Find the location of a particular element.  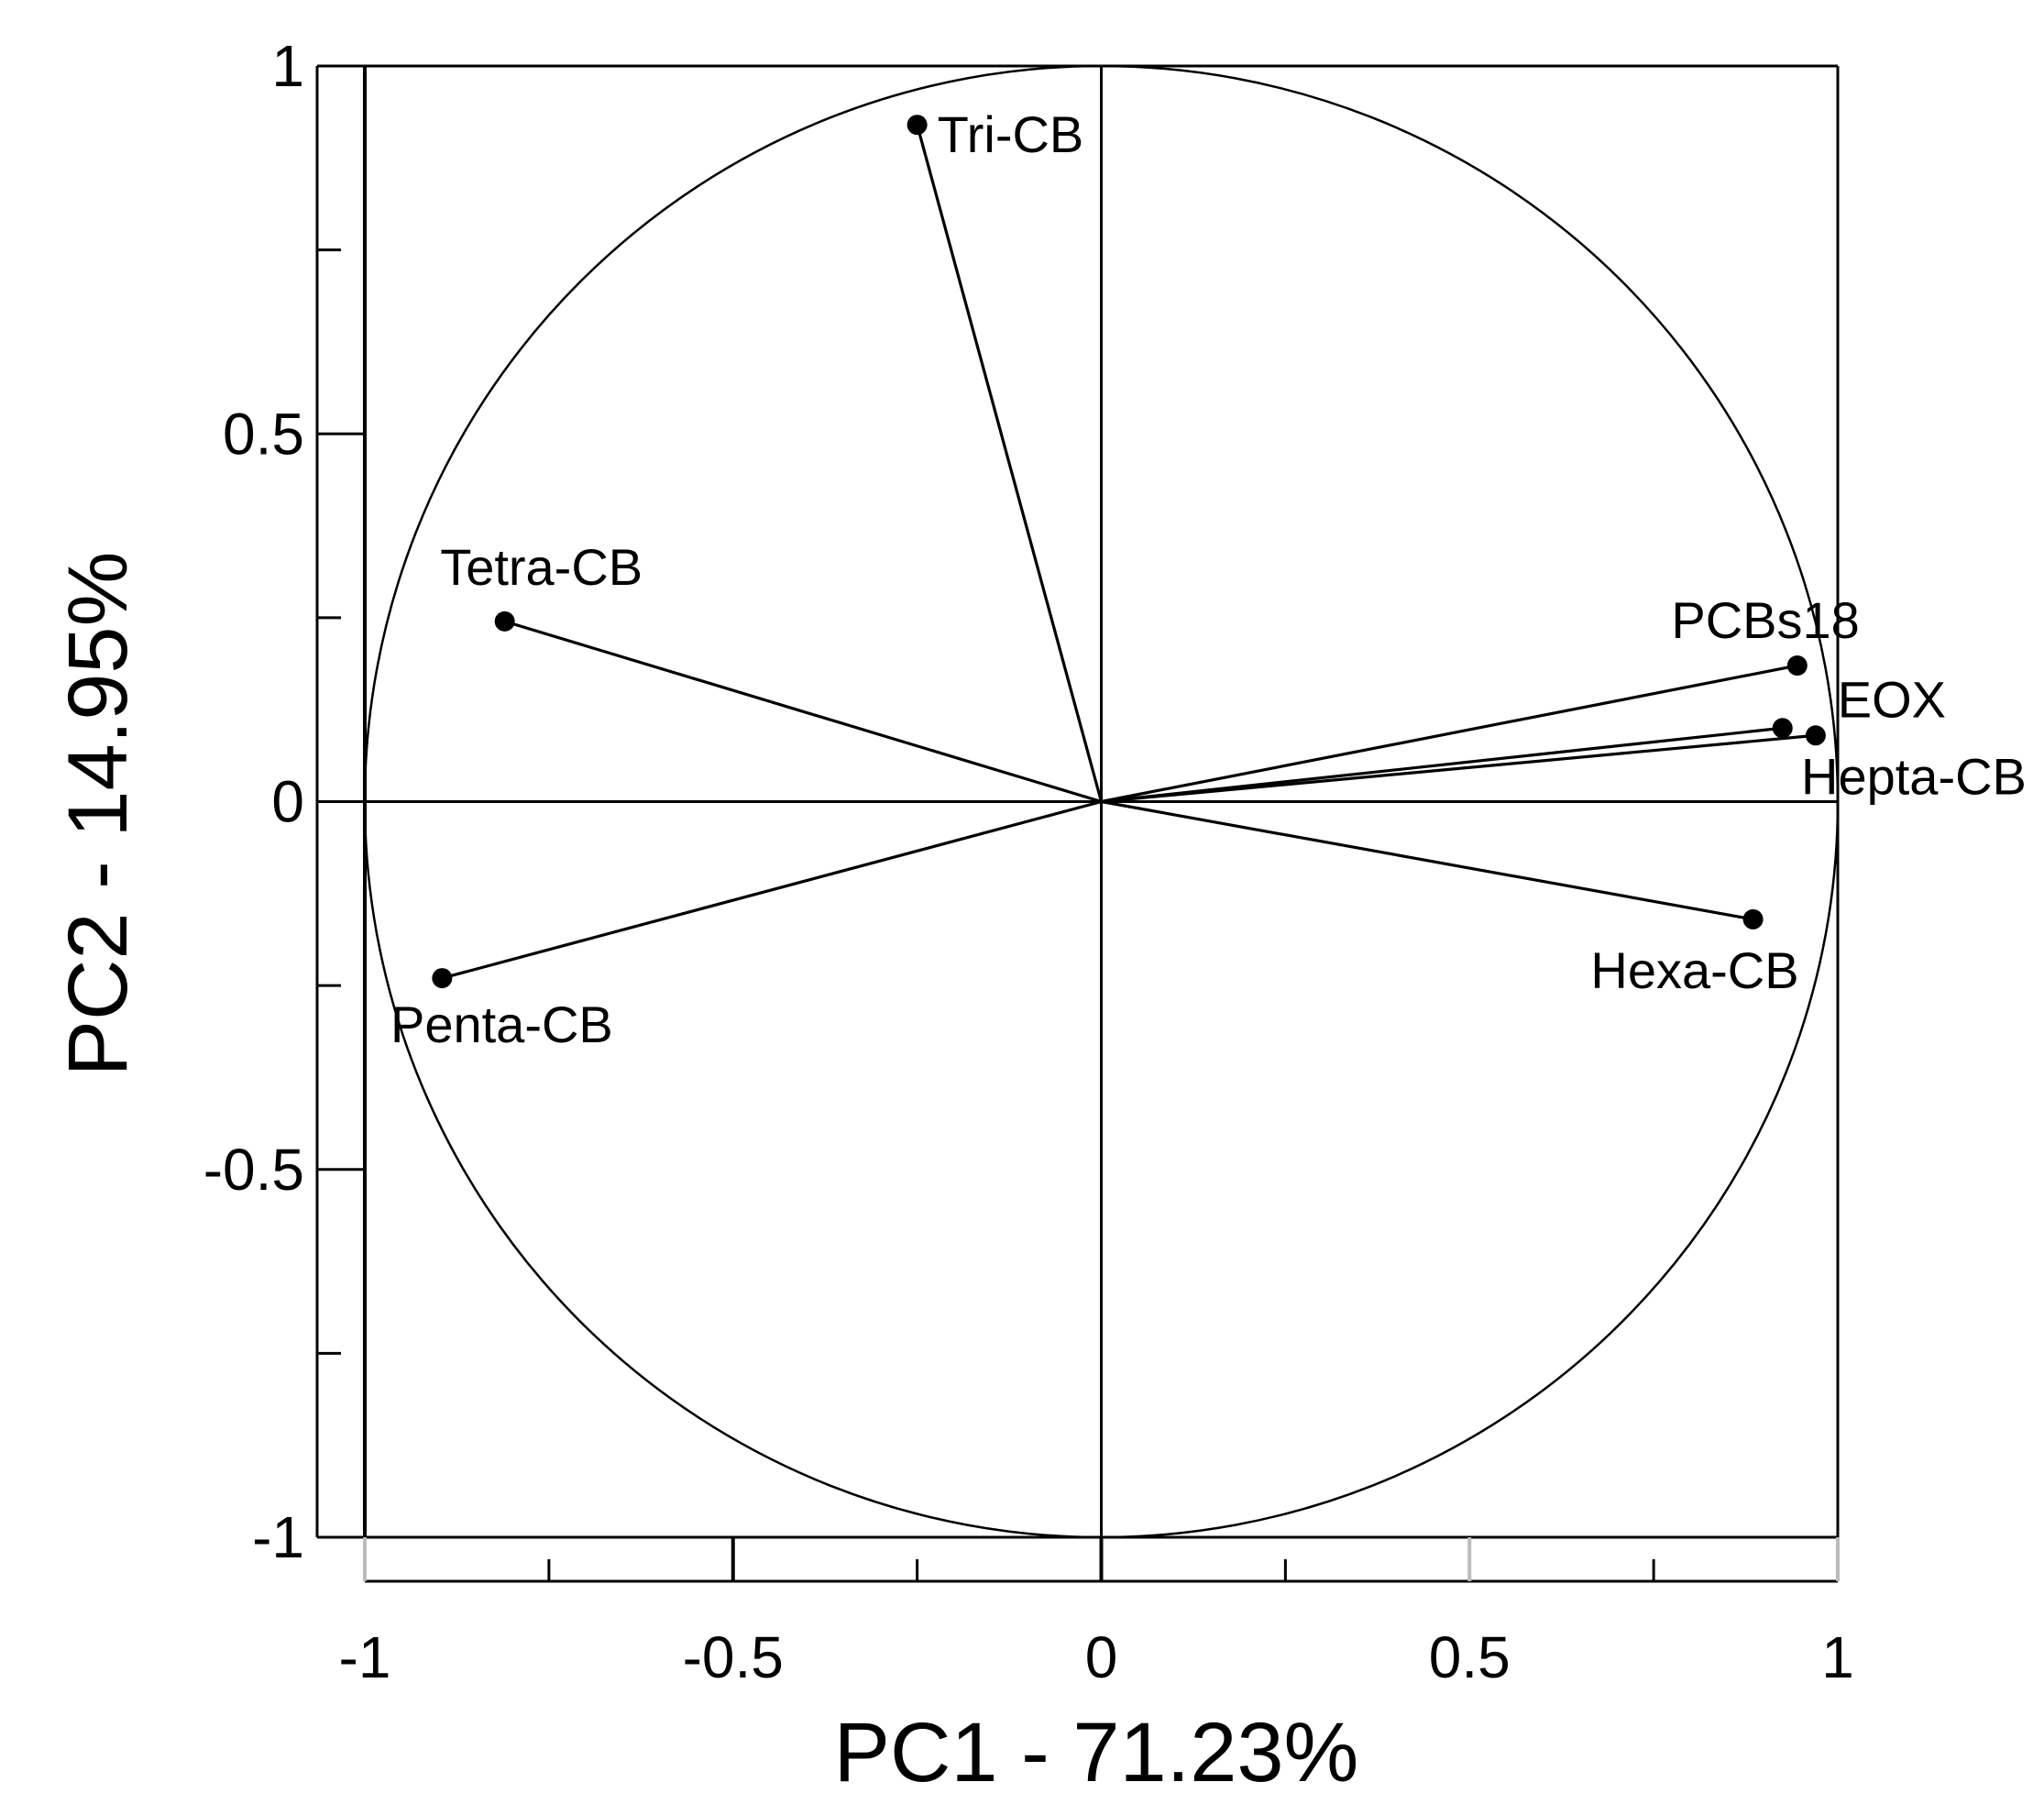

x-axis-title: PC1 - 71.23% is located at coordinates (1096, 1752).